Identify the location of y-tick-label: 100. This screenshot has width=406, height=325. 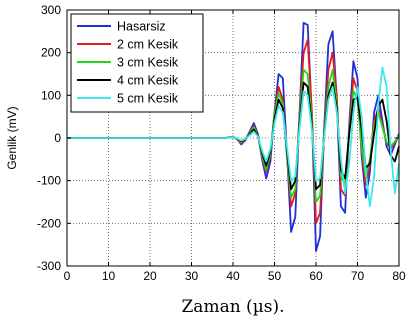
(51, 95).